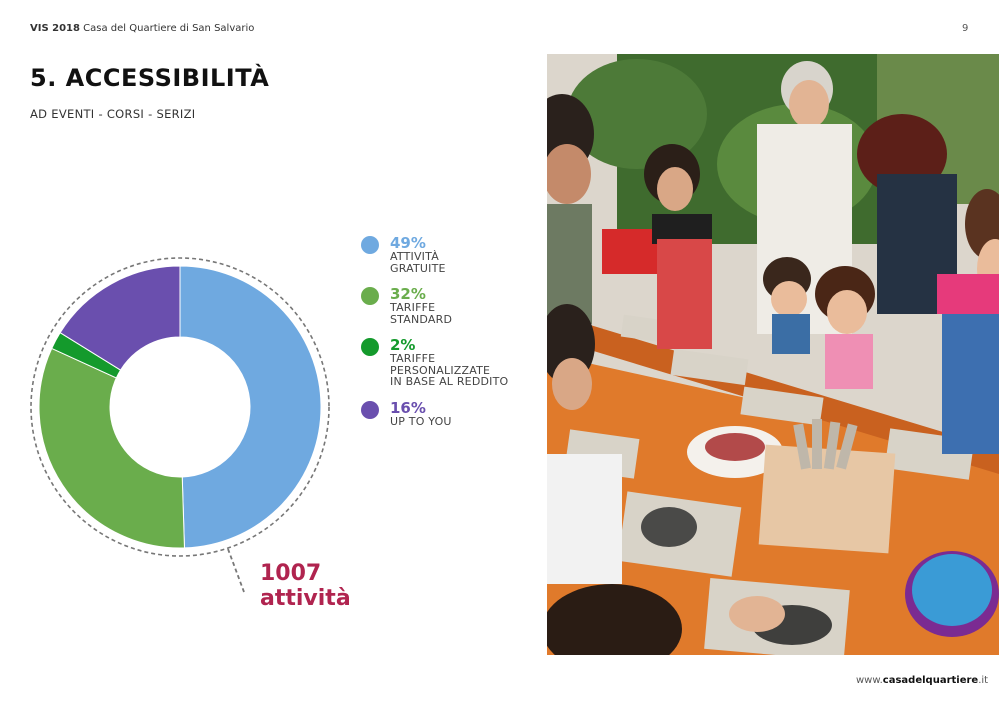 The width and height of the screenshot is (999, 705). I want to click on total-unit: attività, so click(305, 598).